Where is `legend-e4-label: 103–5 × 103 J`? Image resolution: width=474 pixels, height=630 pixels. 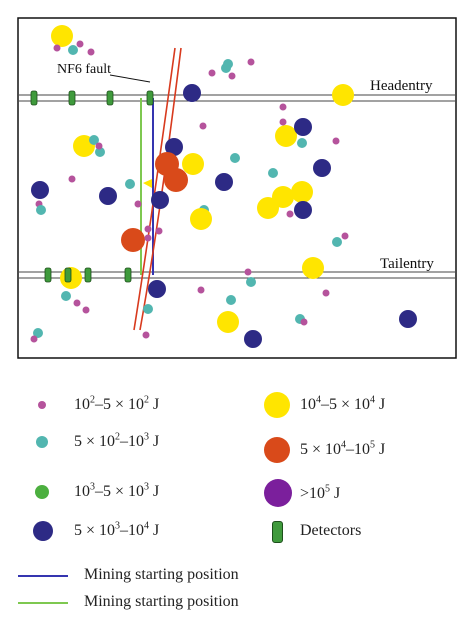
legend-e4-label: 103–5 × 103 J is located at coordinates (117, 490).